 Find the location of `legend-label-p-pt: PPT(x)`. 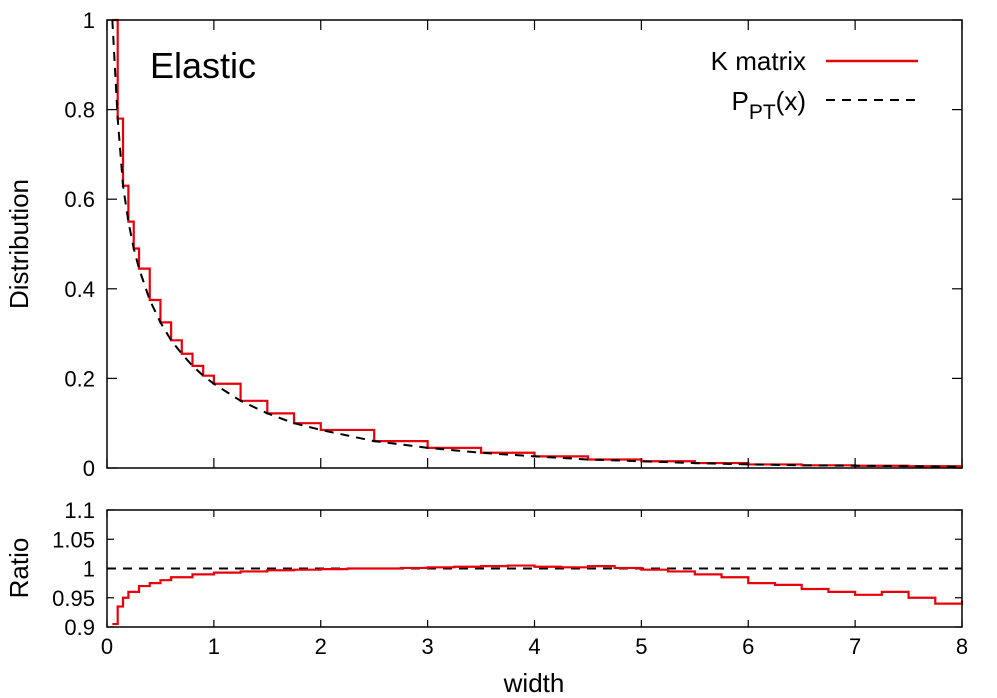

legend-label-p-pt: PPT(x) is located at coordinates (768, 105).